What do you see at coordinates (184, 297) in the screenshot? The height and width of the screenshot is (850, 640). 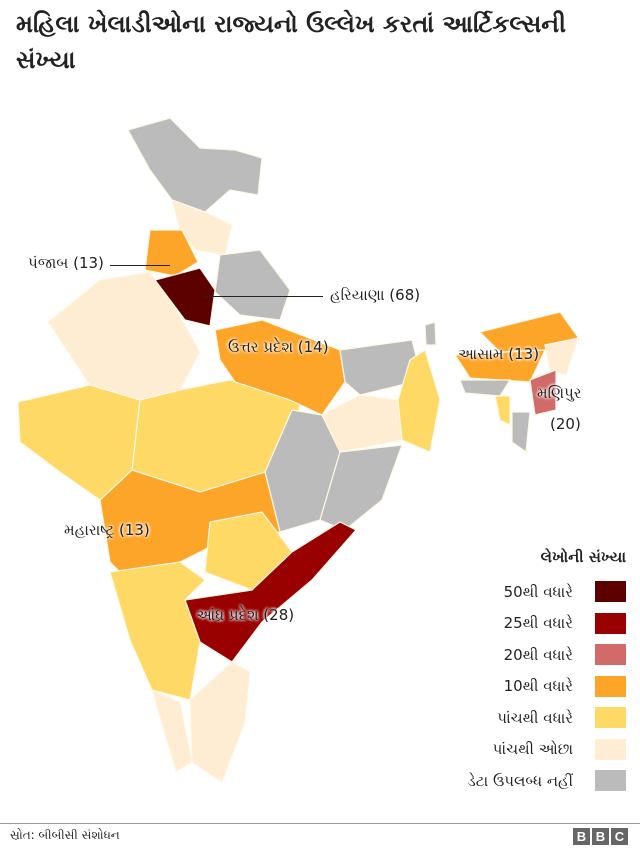 I see `state-haryana` at bounding box center [184, 297].